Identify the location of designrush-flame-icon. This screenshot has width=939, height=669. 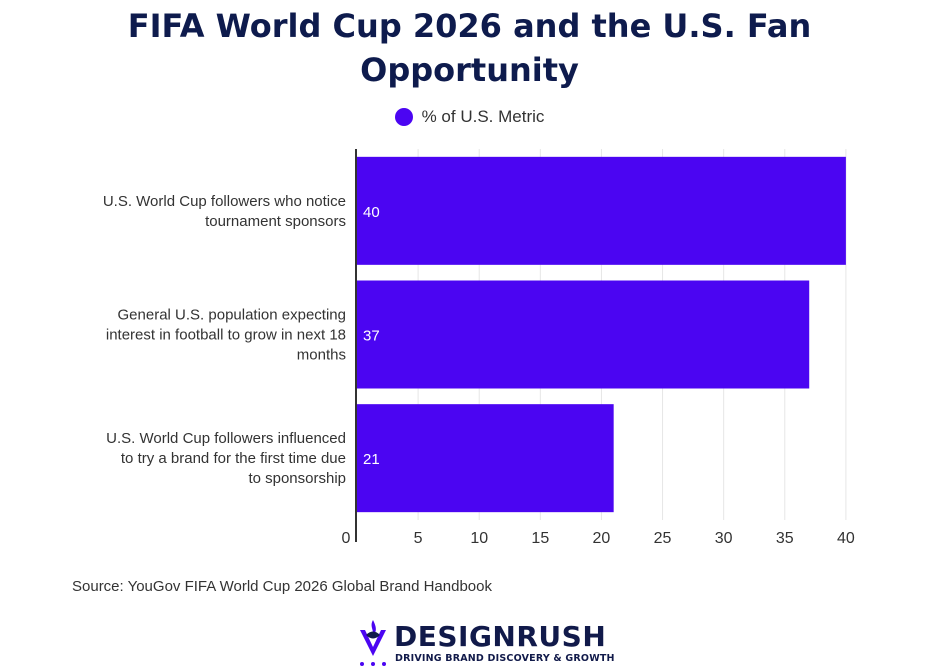
(373, 643).